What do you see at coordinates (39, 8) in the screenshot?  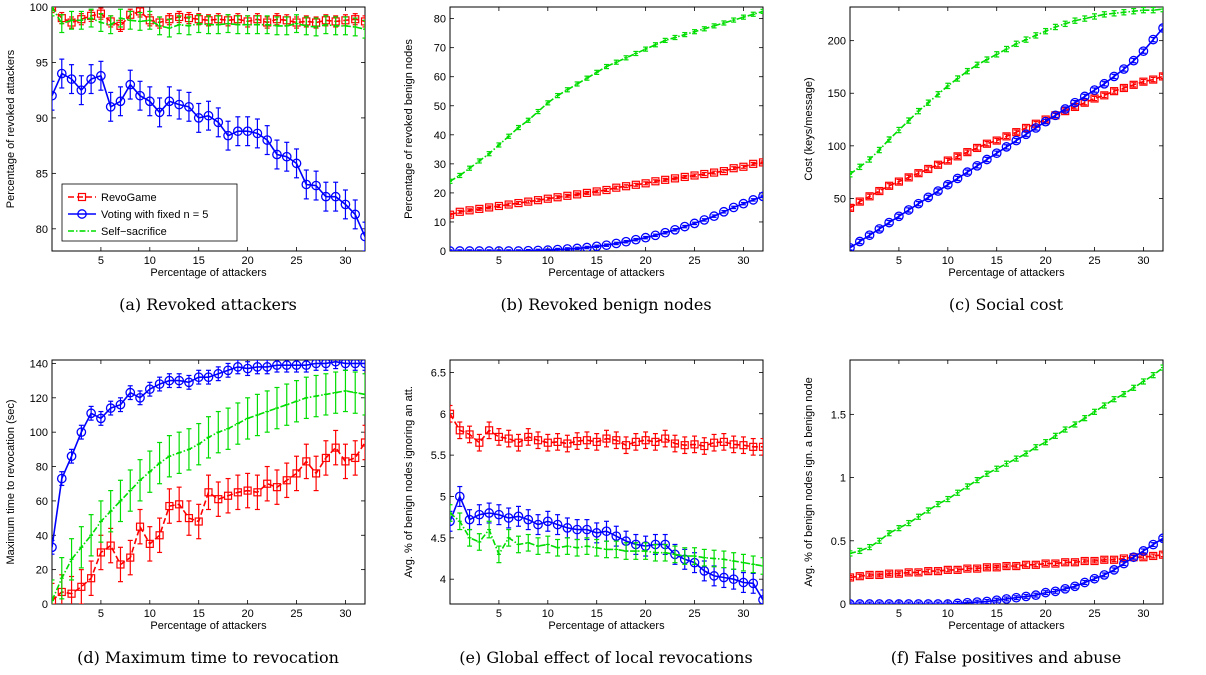 I see `y-tick-label: 100` at bounding box center [39, 8].